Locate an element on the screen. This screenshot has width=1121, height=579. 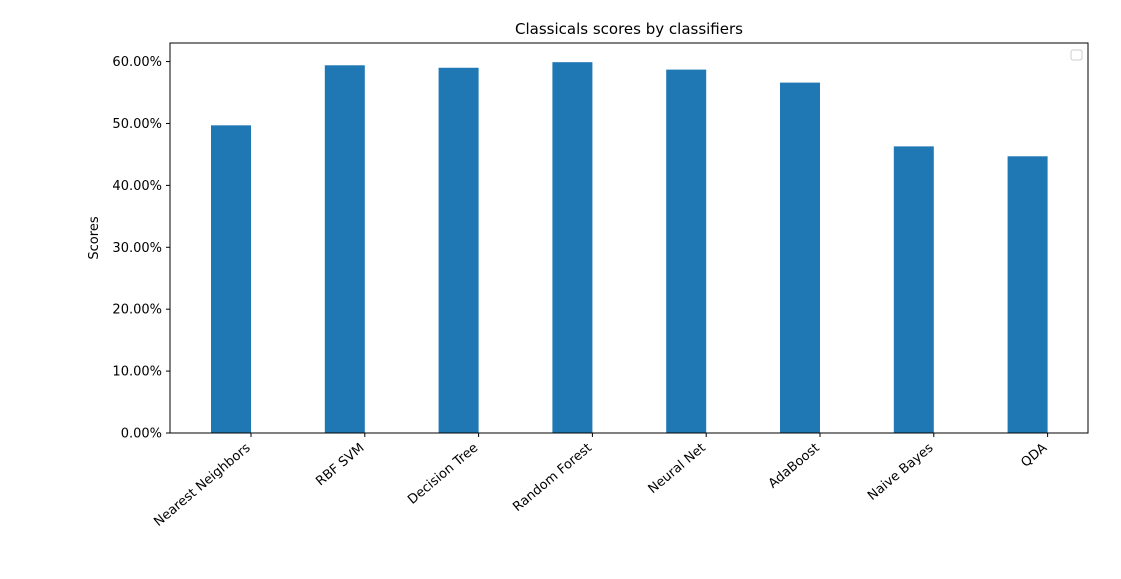
y-axis-label: Scores is located at coordinates (94, 237).